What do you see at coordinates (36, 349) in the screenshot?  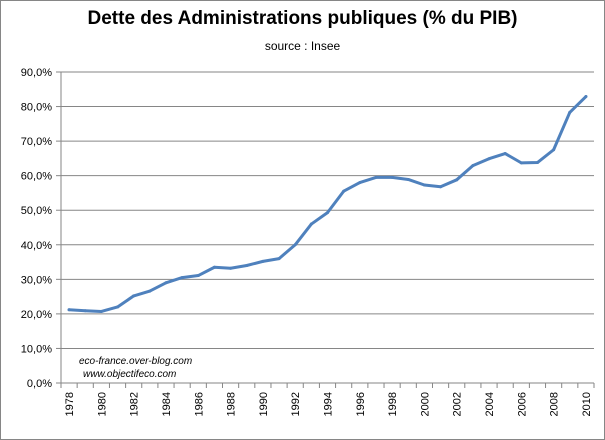 I see `y-tick-label: 10,0%` at bounding box center [36, 349].